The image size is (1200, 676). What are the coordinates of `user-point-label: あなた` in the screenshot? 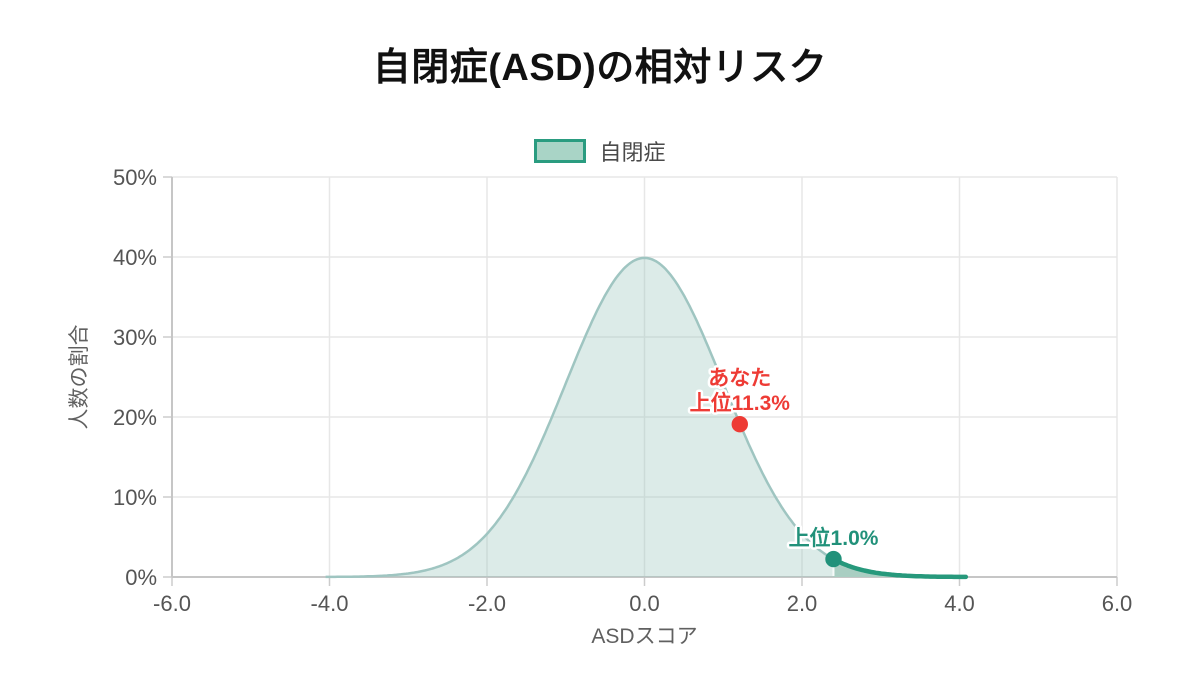 It's located at (739, 378).